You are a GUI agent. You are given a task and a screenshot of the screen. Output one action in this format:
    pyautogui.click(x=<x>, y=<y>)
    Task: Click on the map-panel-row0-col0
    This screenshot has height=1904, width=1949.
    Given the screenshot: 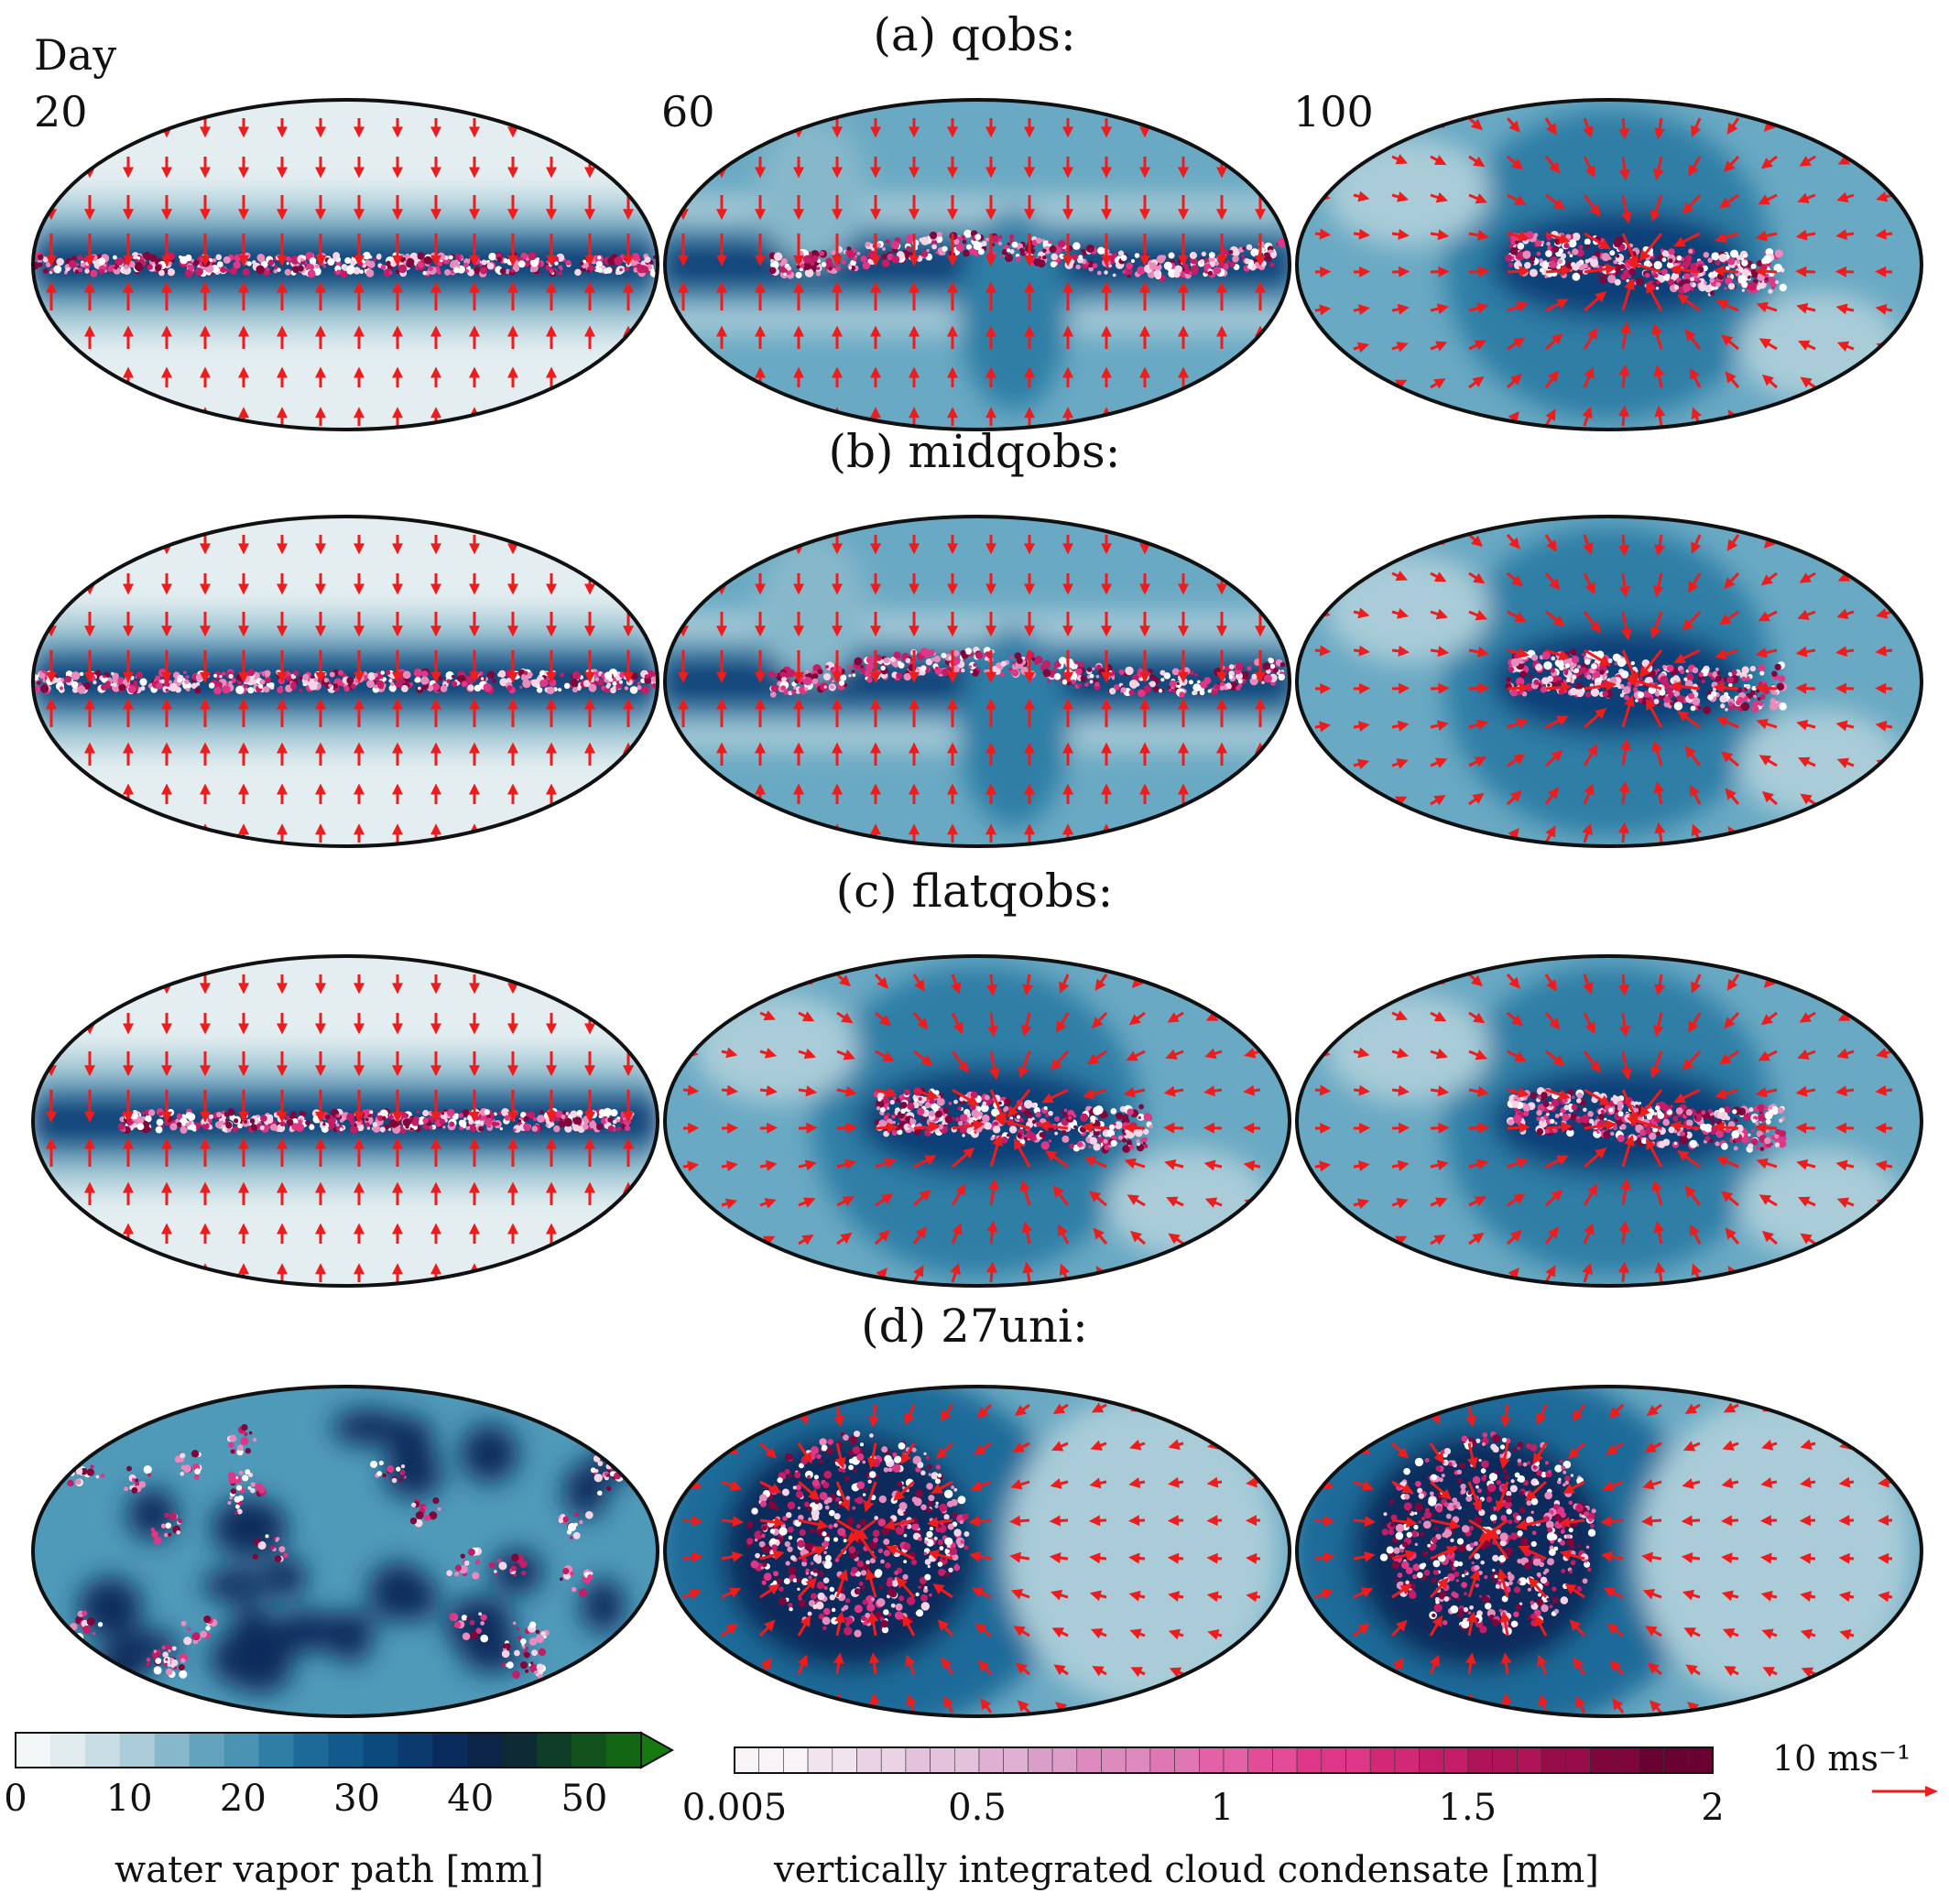 What is the action you would take?
    pyautogui.click(x=345, y=264)
    